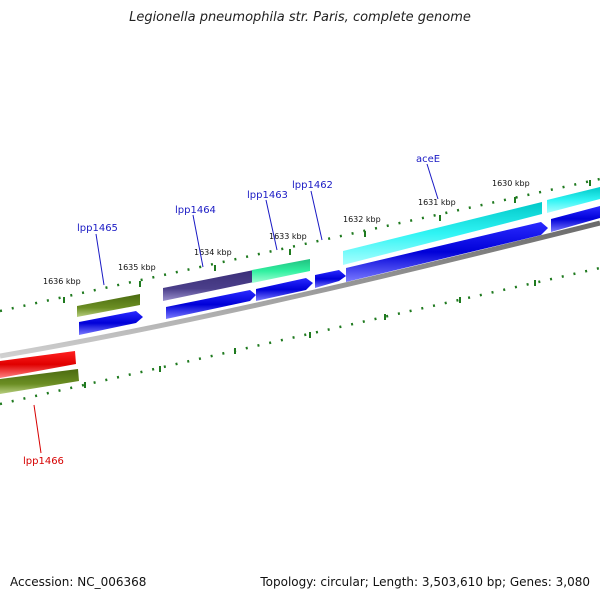 The width and height of the screenshot is (600, 600). I want to click on gene-feature-lpp1464, so click(208, 285).